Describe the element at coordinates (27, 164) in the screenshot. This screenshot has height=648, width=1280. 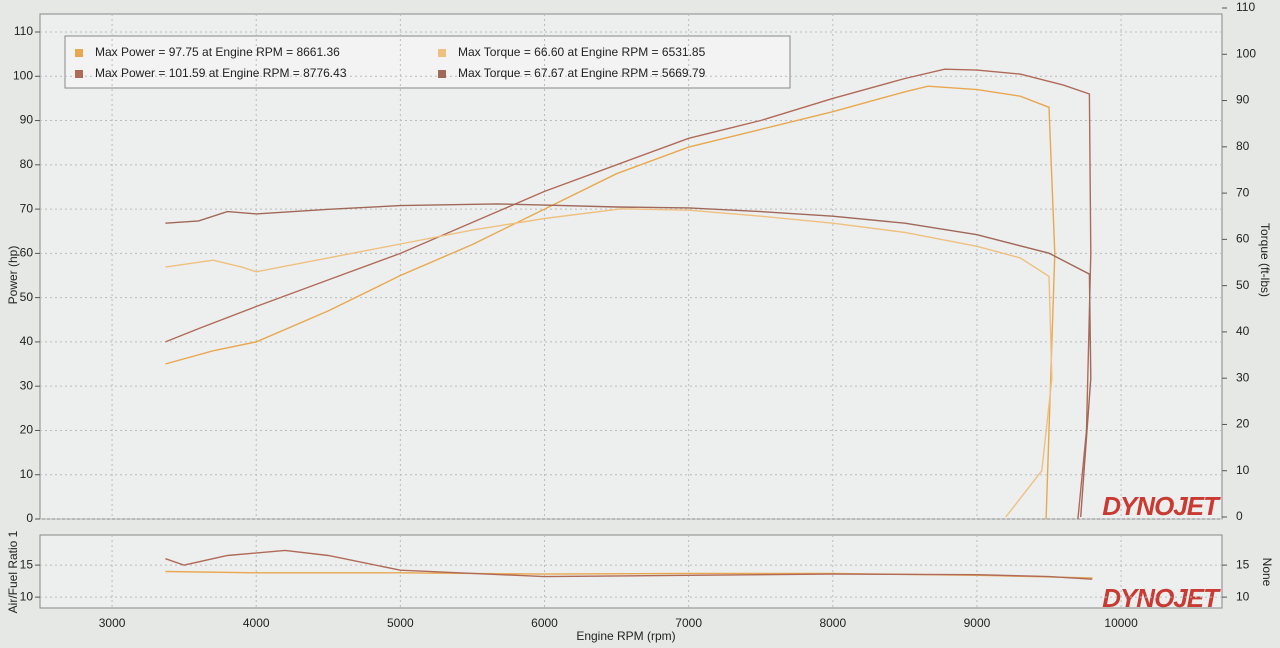
I see `y-tick-label: 80` at that location.